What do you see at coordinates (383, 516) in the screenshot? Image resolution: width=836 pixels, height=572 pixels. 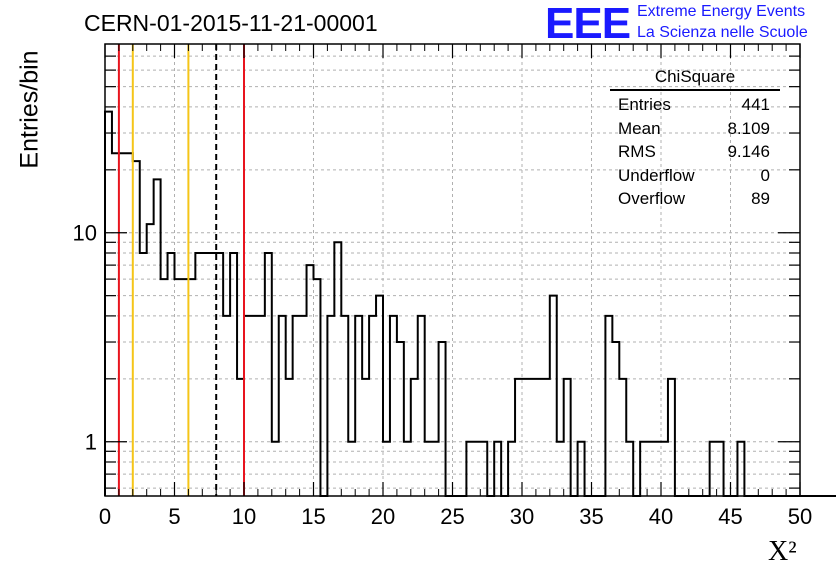 I see `x-tick-label: 20` at bounding box center [383, 516].